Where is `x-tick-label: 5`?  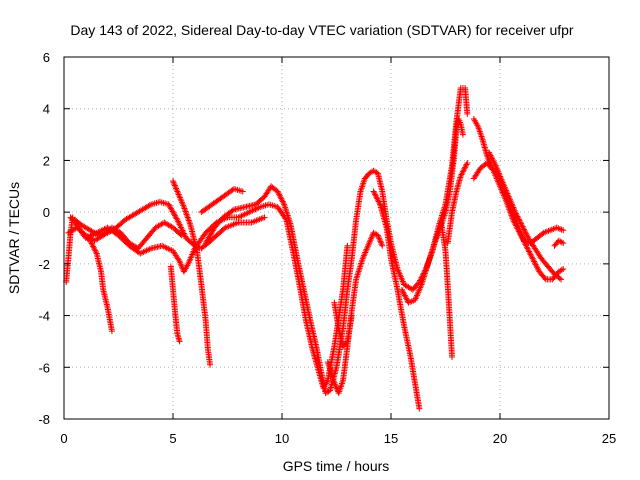
x-tick-label: 5 is located at coordinates (172, 438).